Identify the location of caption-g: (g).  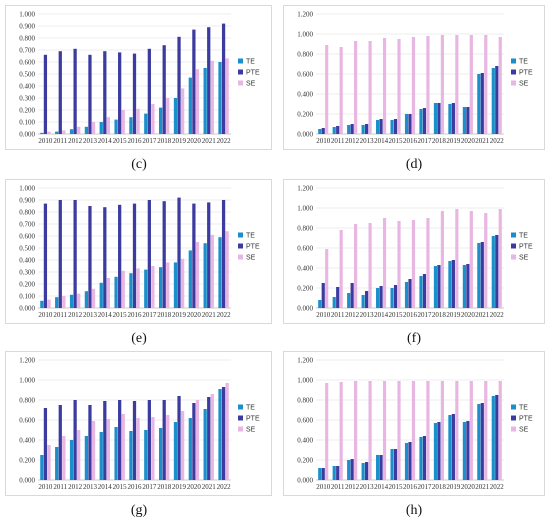
(139, 510).